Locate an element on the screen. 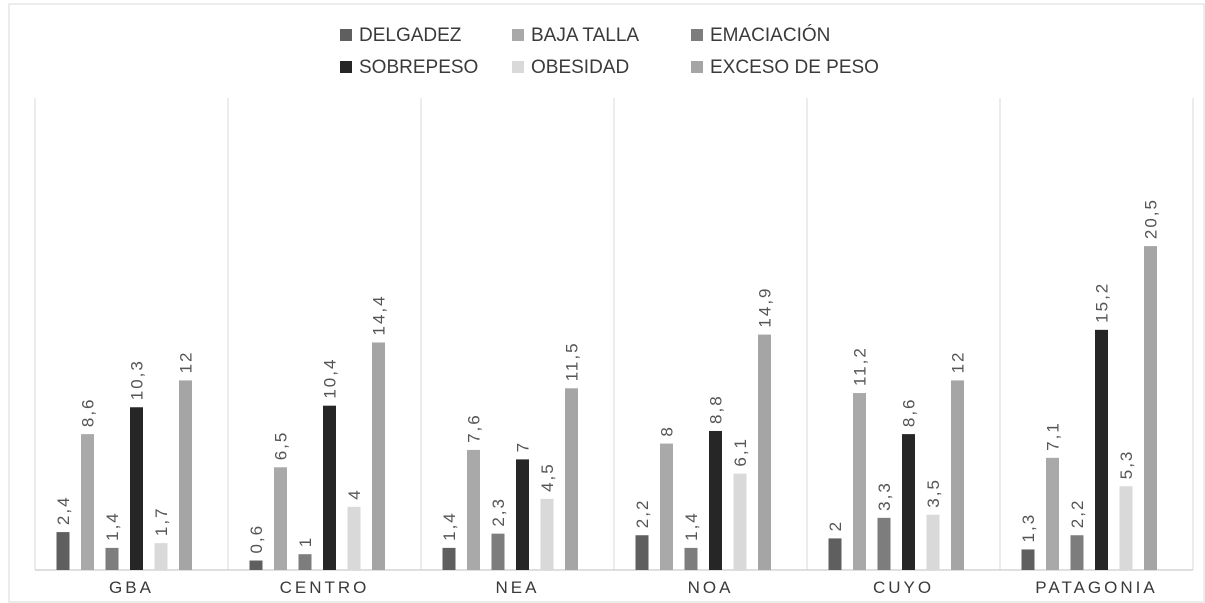 This screenshot has width=1205, height=603. data-label: 2,4 is located at coordinates (63, 510).